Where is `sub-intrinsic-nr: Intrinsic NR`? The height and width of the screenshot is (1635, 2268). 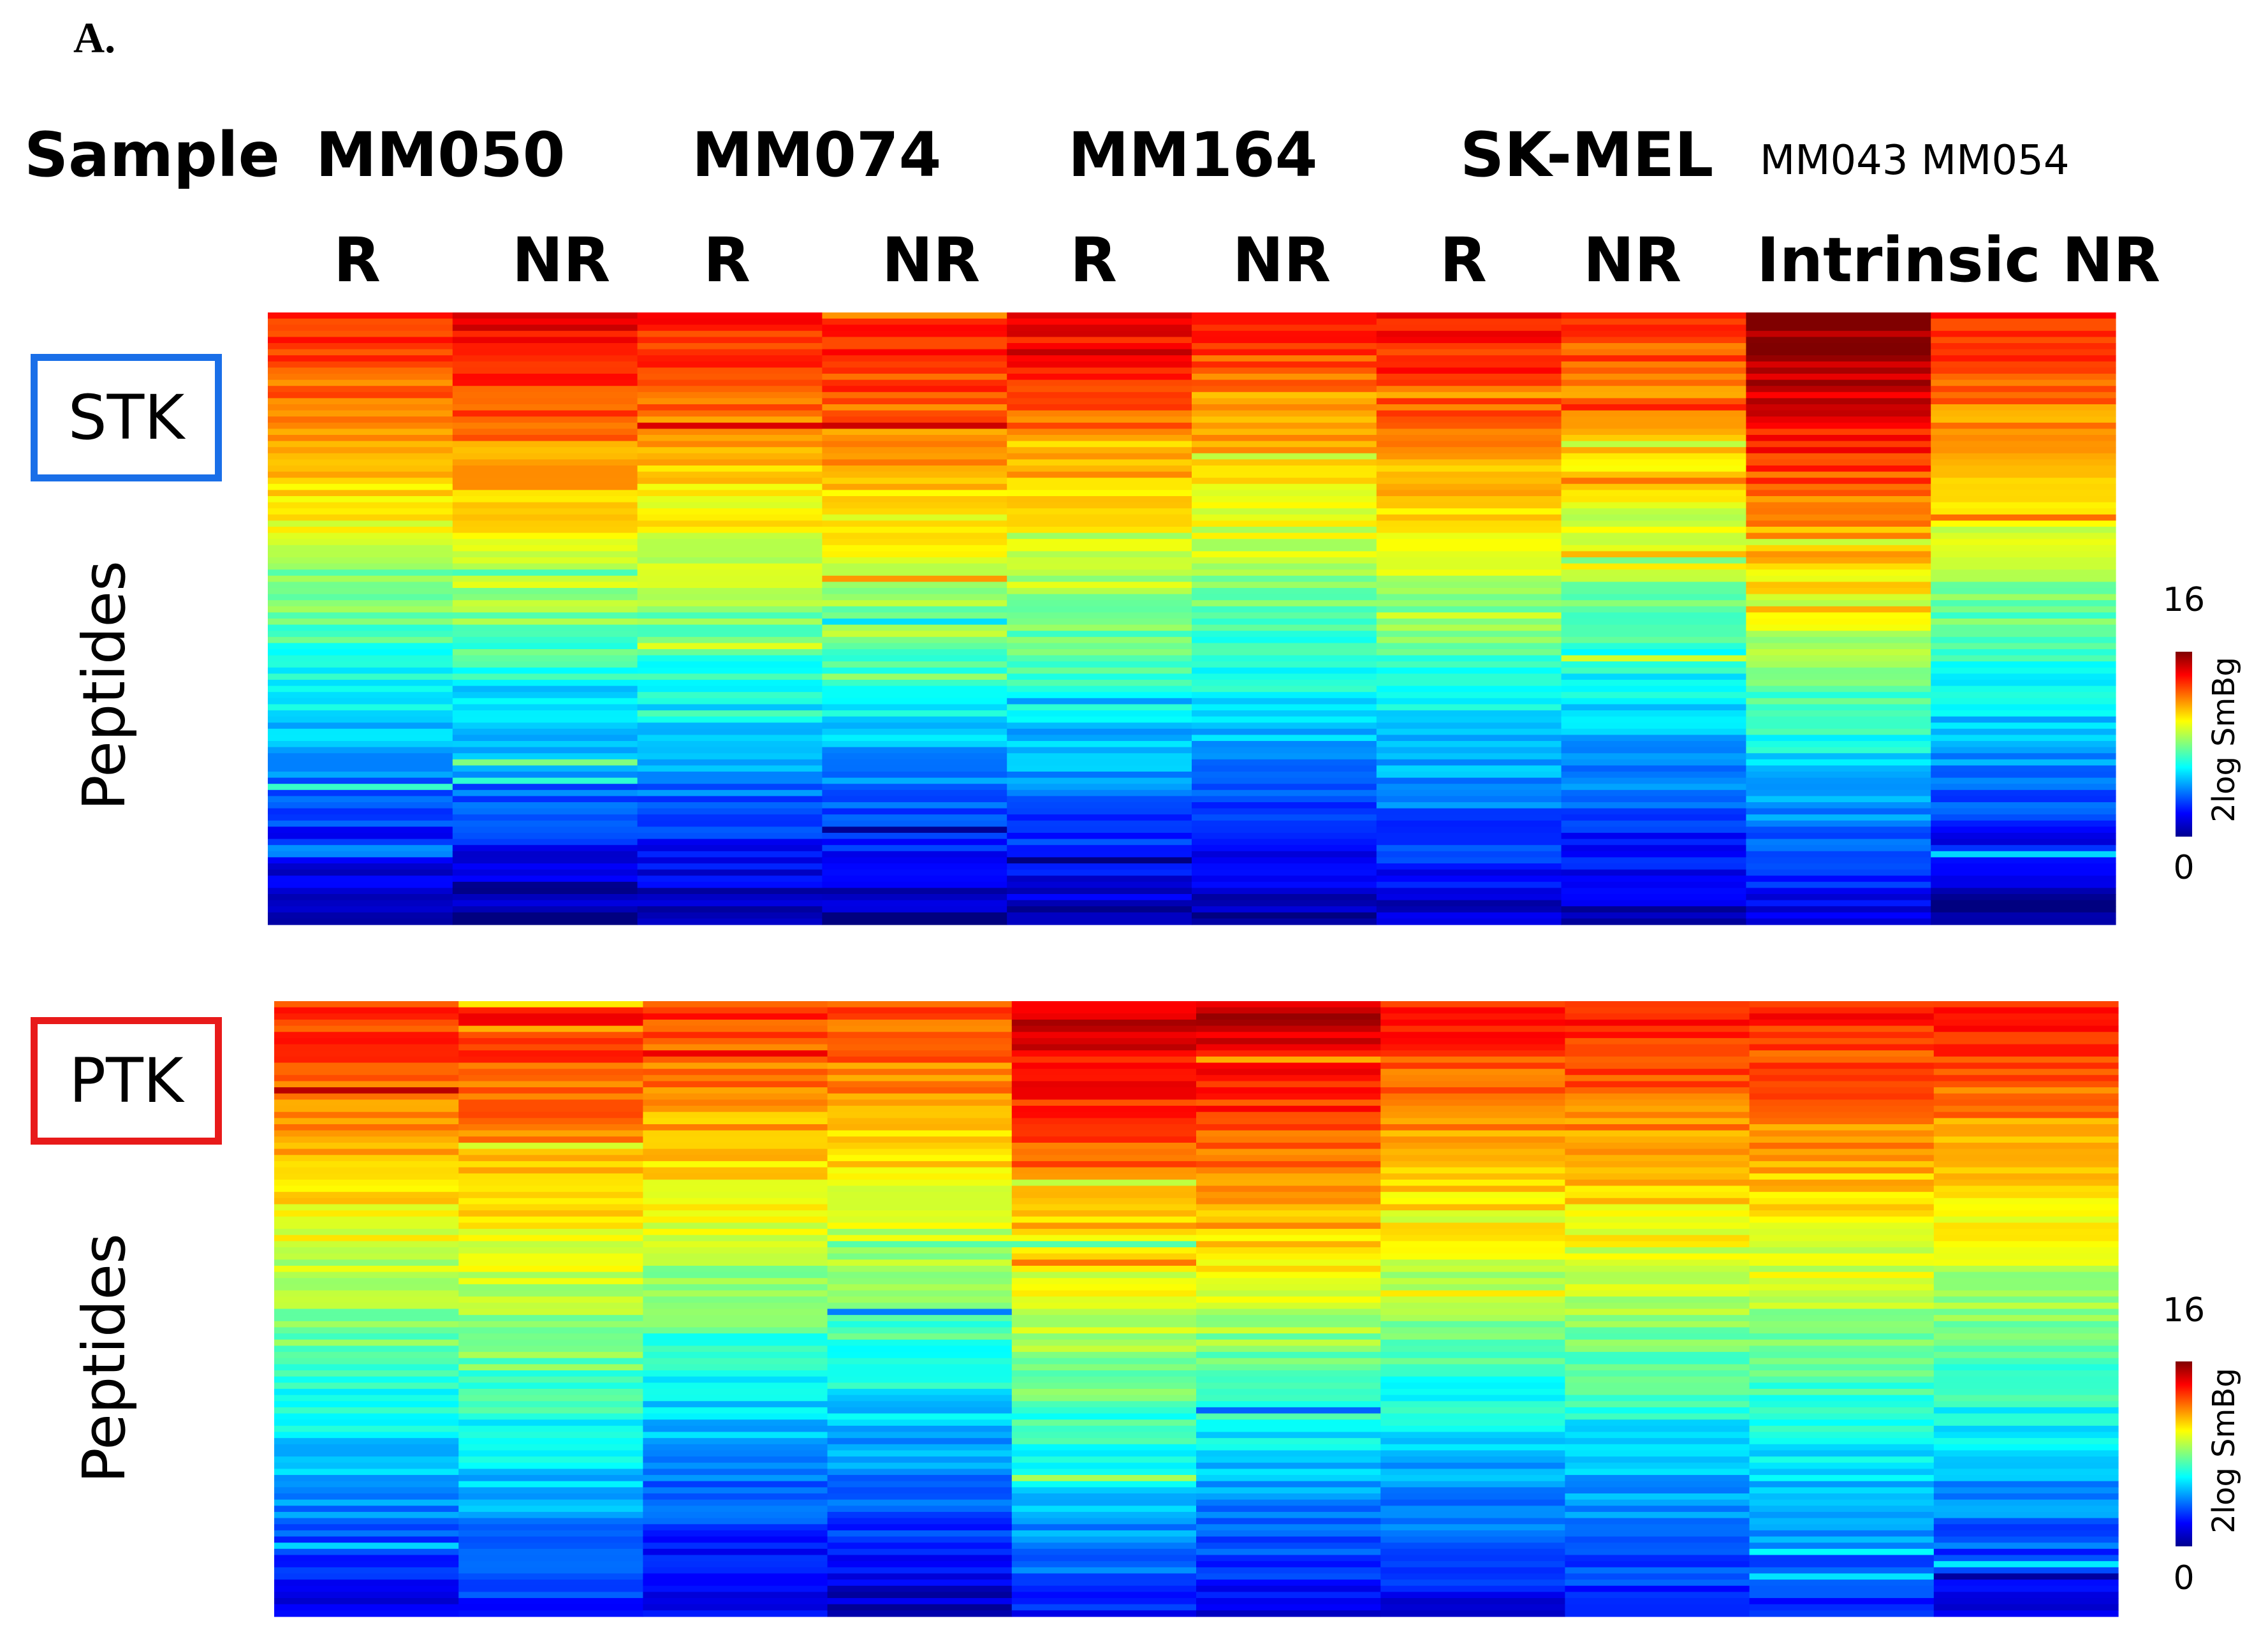 sub-intrinsic-nr: Intrinsic NR is located at coordinates (1959, 260).